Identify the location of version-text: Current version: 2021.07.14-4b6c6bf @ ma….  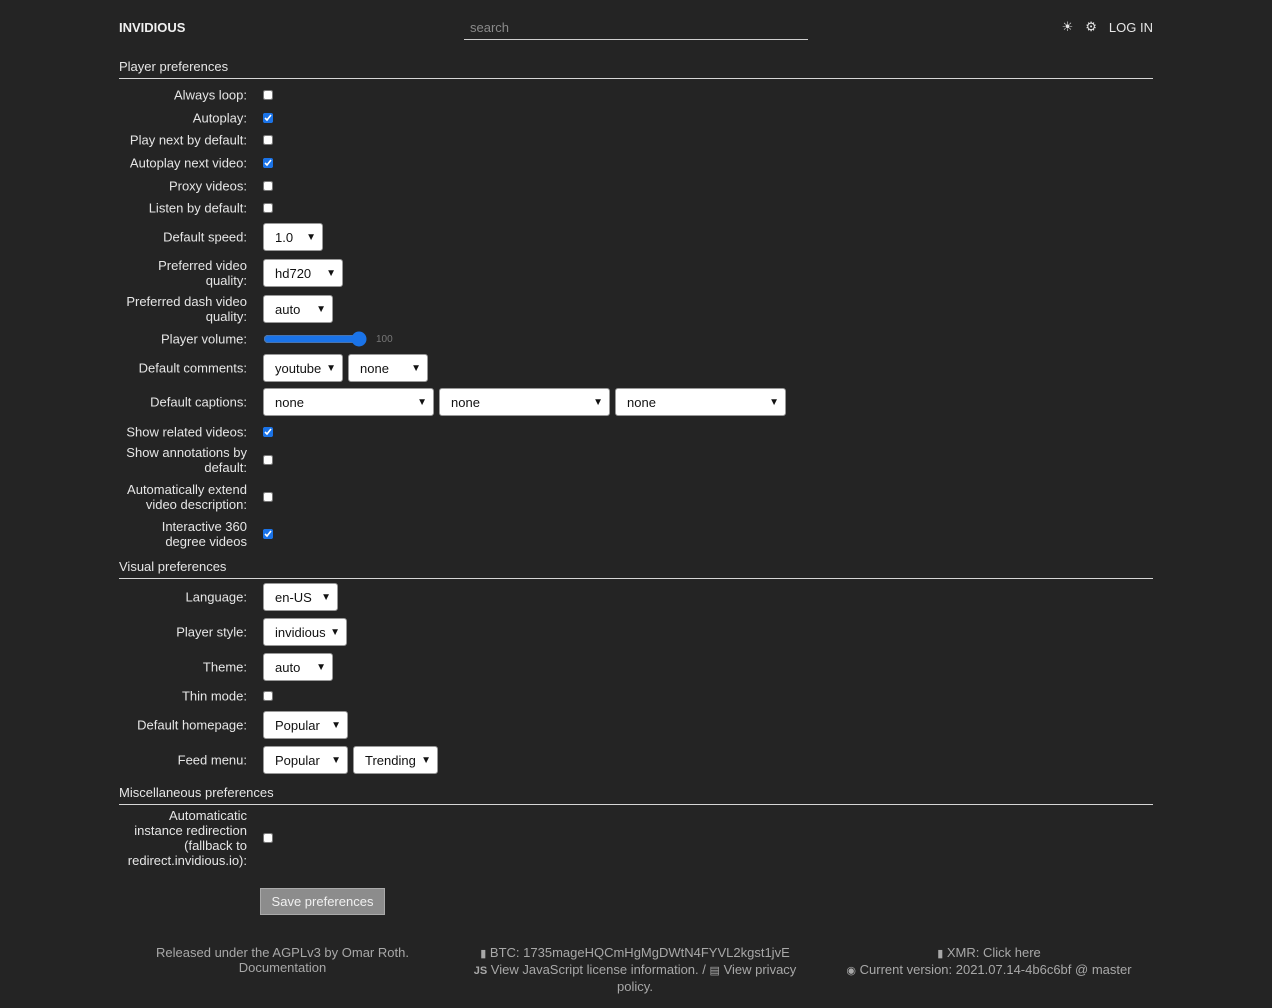
(995, 969).